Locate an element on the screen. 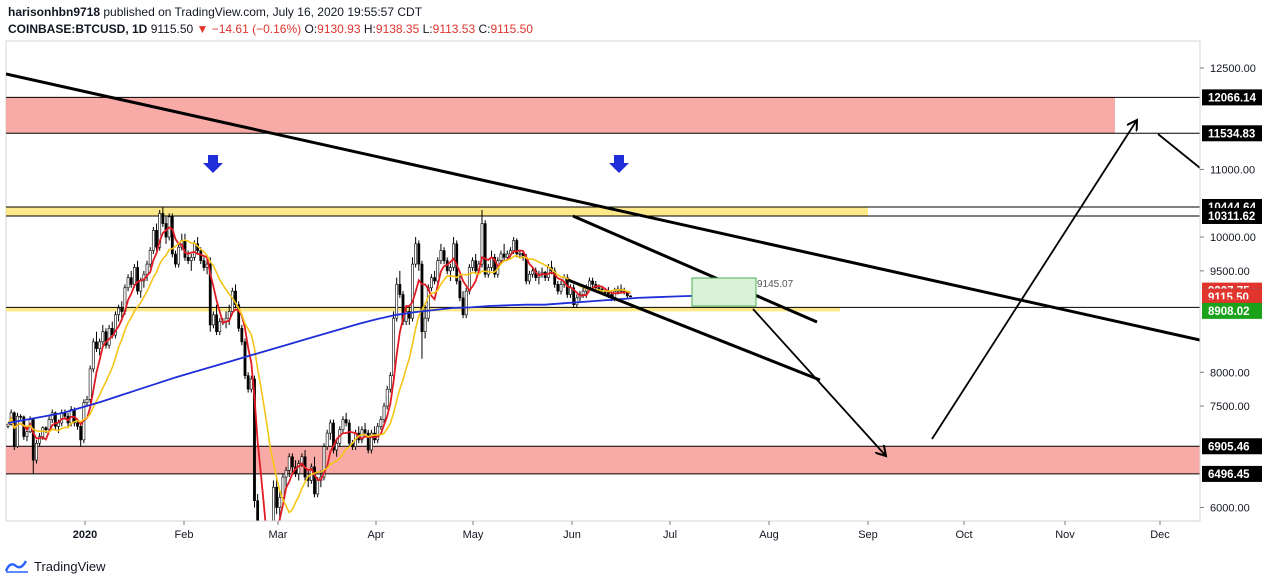  tradingview-brand: TradingView is located at coordinates (70, 566).